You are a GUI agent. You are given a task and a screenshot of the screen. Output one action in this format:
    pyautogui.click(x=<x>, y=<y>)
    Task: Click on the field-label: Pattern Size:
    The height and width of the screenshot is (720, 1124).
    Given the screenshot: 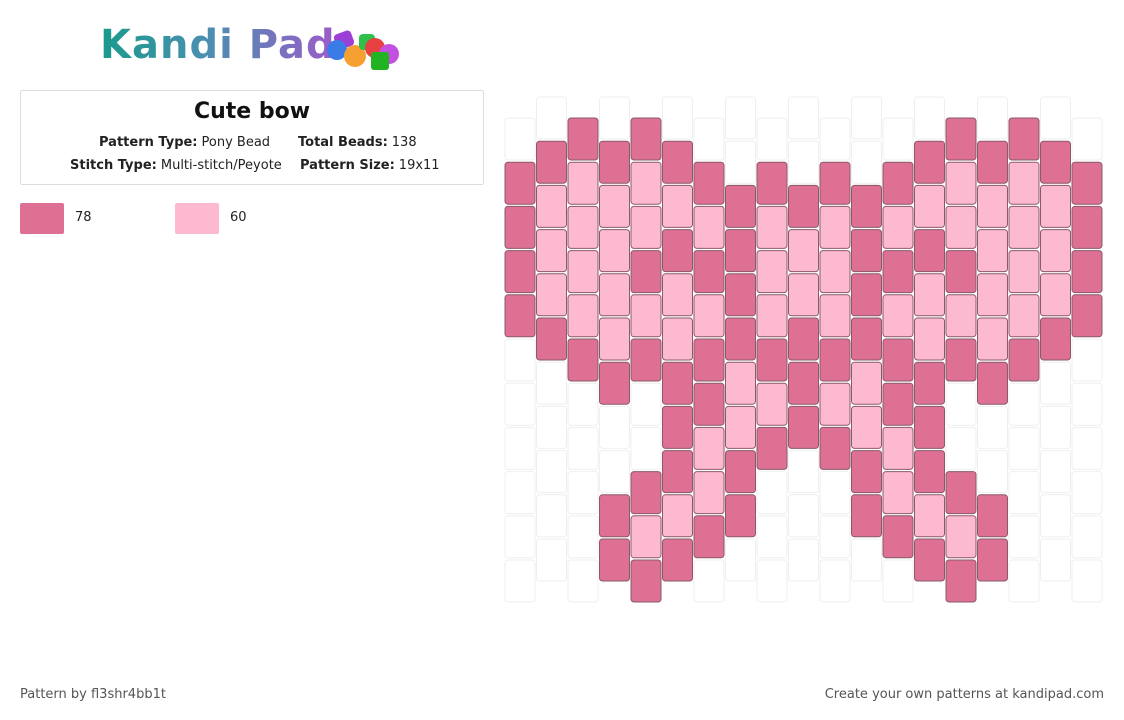 What is the action you would take?
    pyautogui.click(x=347, y=165)
    